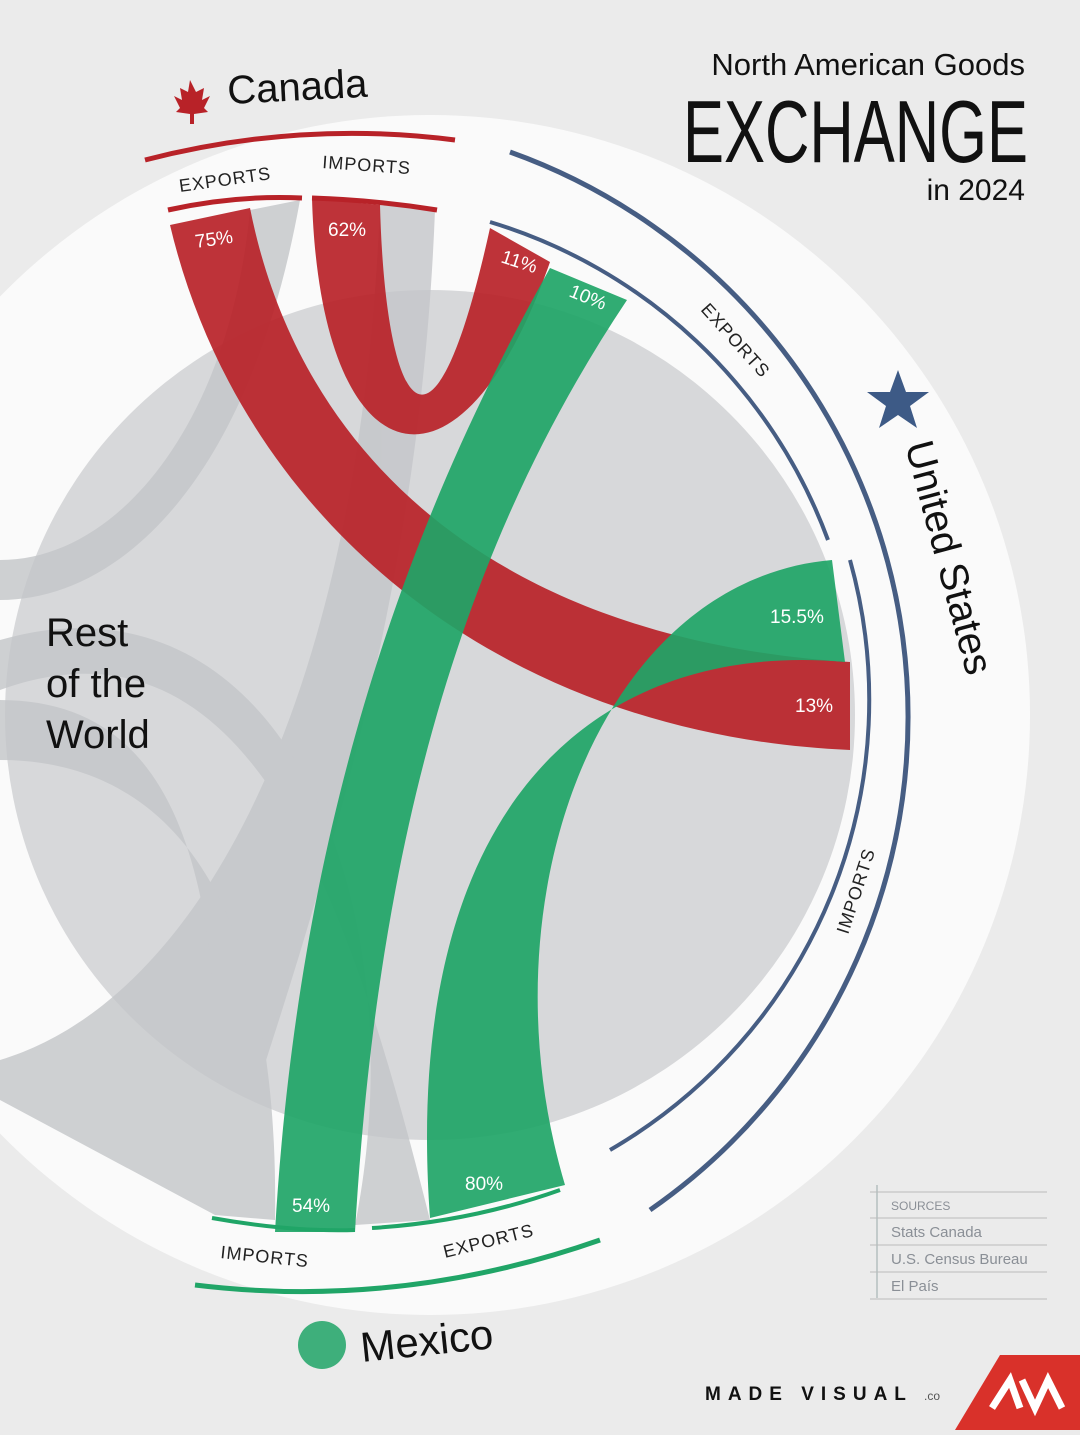  Describe the element at coordinates (426, 1340) in the screenshot. I see `mexico-name: Mexico` at that location.